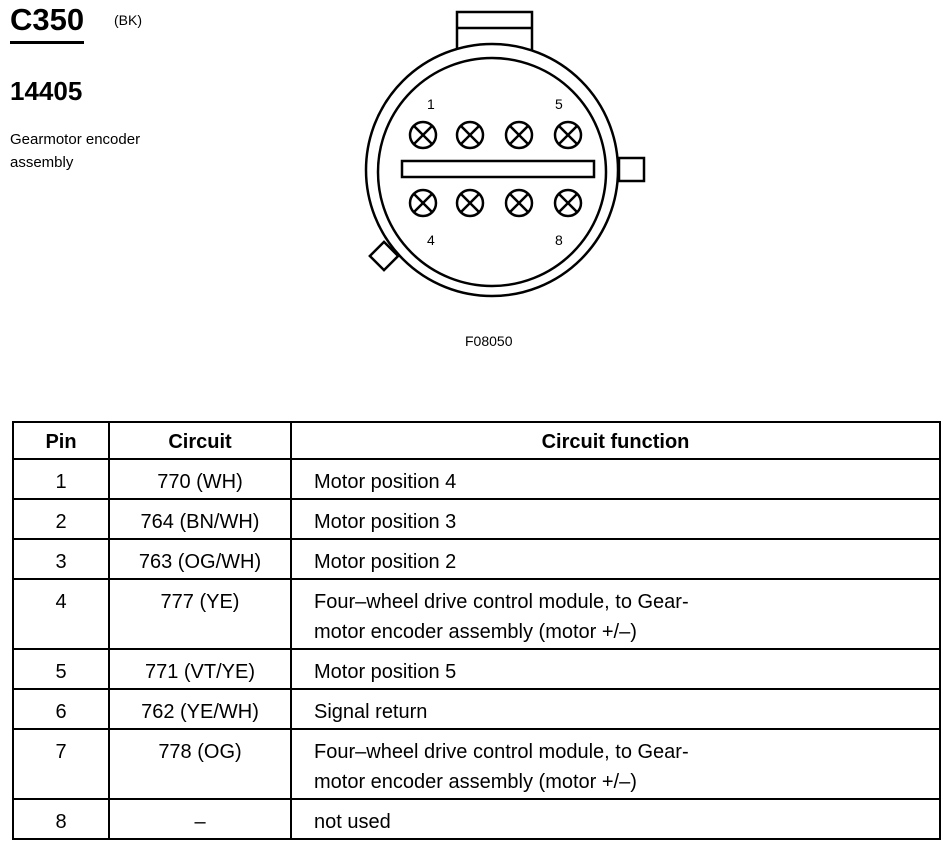 The width and height of the screenshot is (951, 850). I want to click on function-cell: Motor position 2, so click(615, 559).